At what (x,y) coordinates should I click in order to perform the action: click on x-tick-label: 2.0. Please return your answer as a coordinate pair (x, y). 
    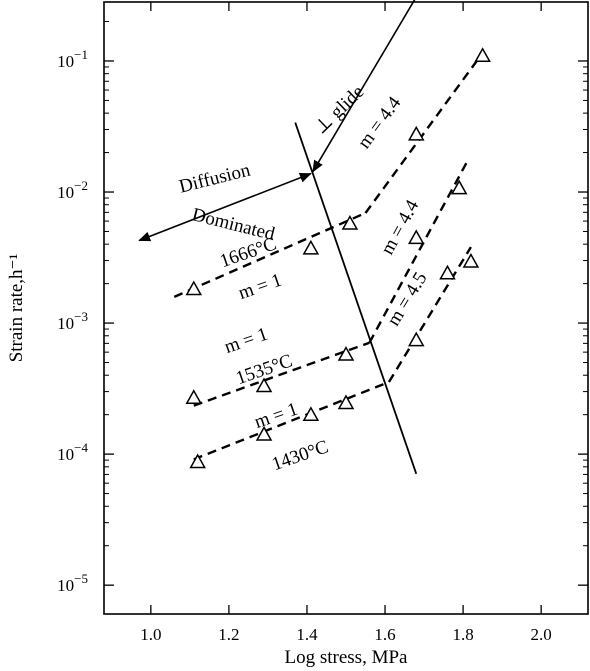
    Looking at the image, I should click on (541, 634).